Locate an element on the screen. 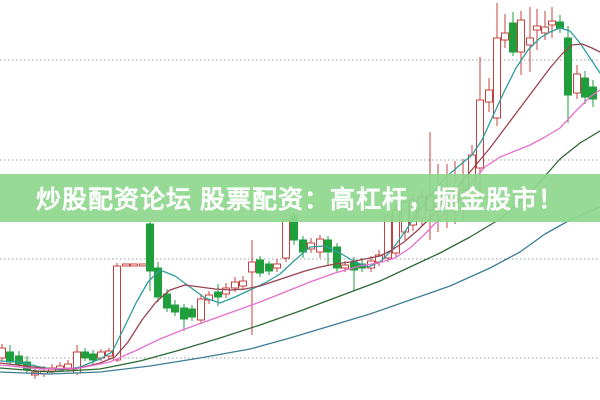 This screenshot has width=600, height=400. promo-banner: 炒股配资论坛 股票配资：高杠杆，掘金股市！ is located at coordinates (300, 198).